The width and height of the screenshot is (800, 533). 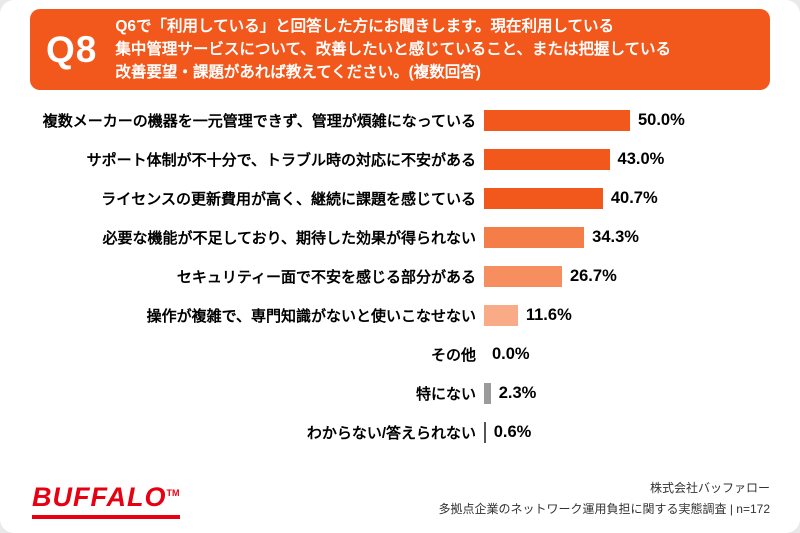 I want to click on logo-text: BUFFALO, so click(x=99, y=497).